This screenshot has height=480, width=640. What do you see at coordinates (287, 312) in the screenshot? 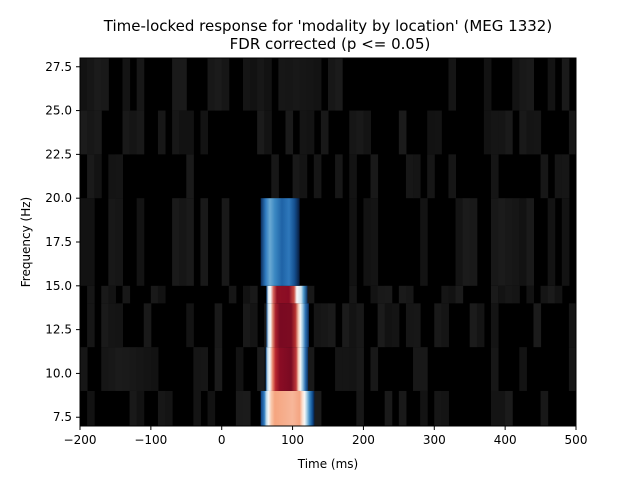
I see `band-layer` at bounding box center [287, 312].